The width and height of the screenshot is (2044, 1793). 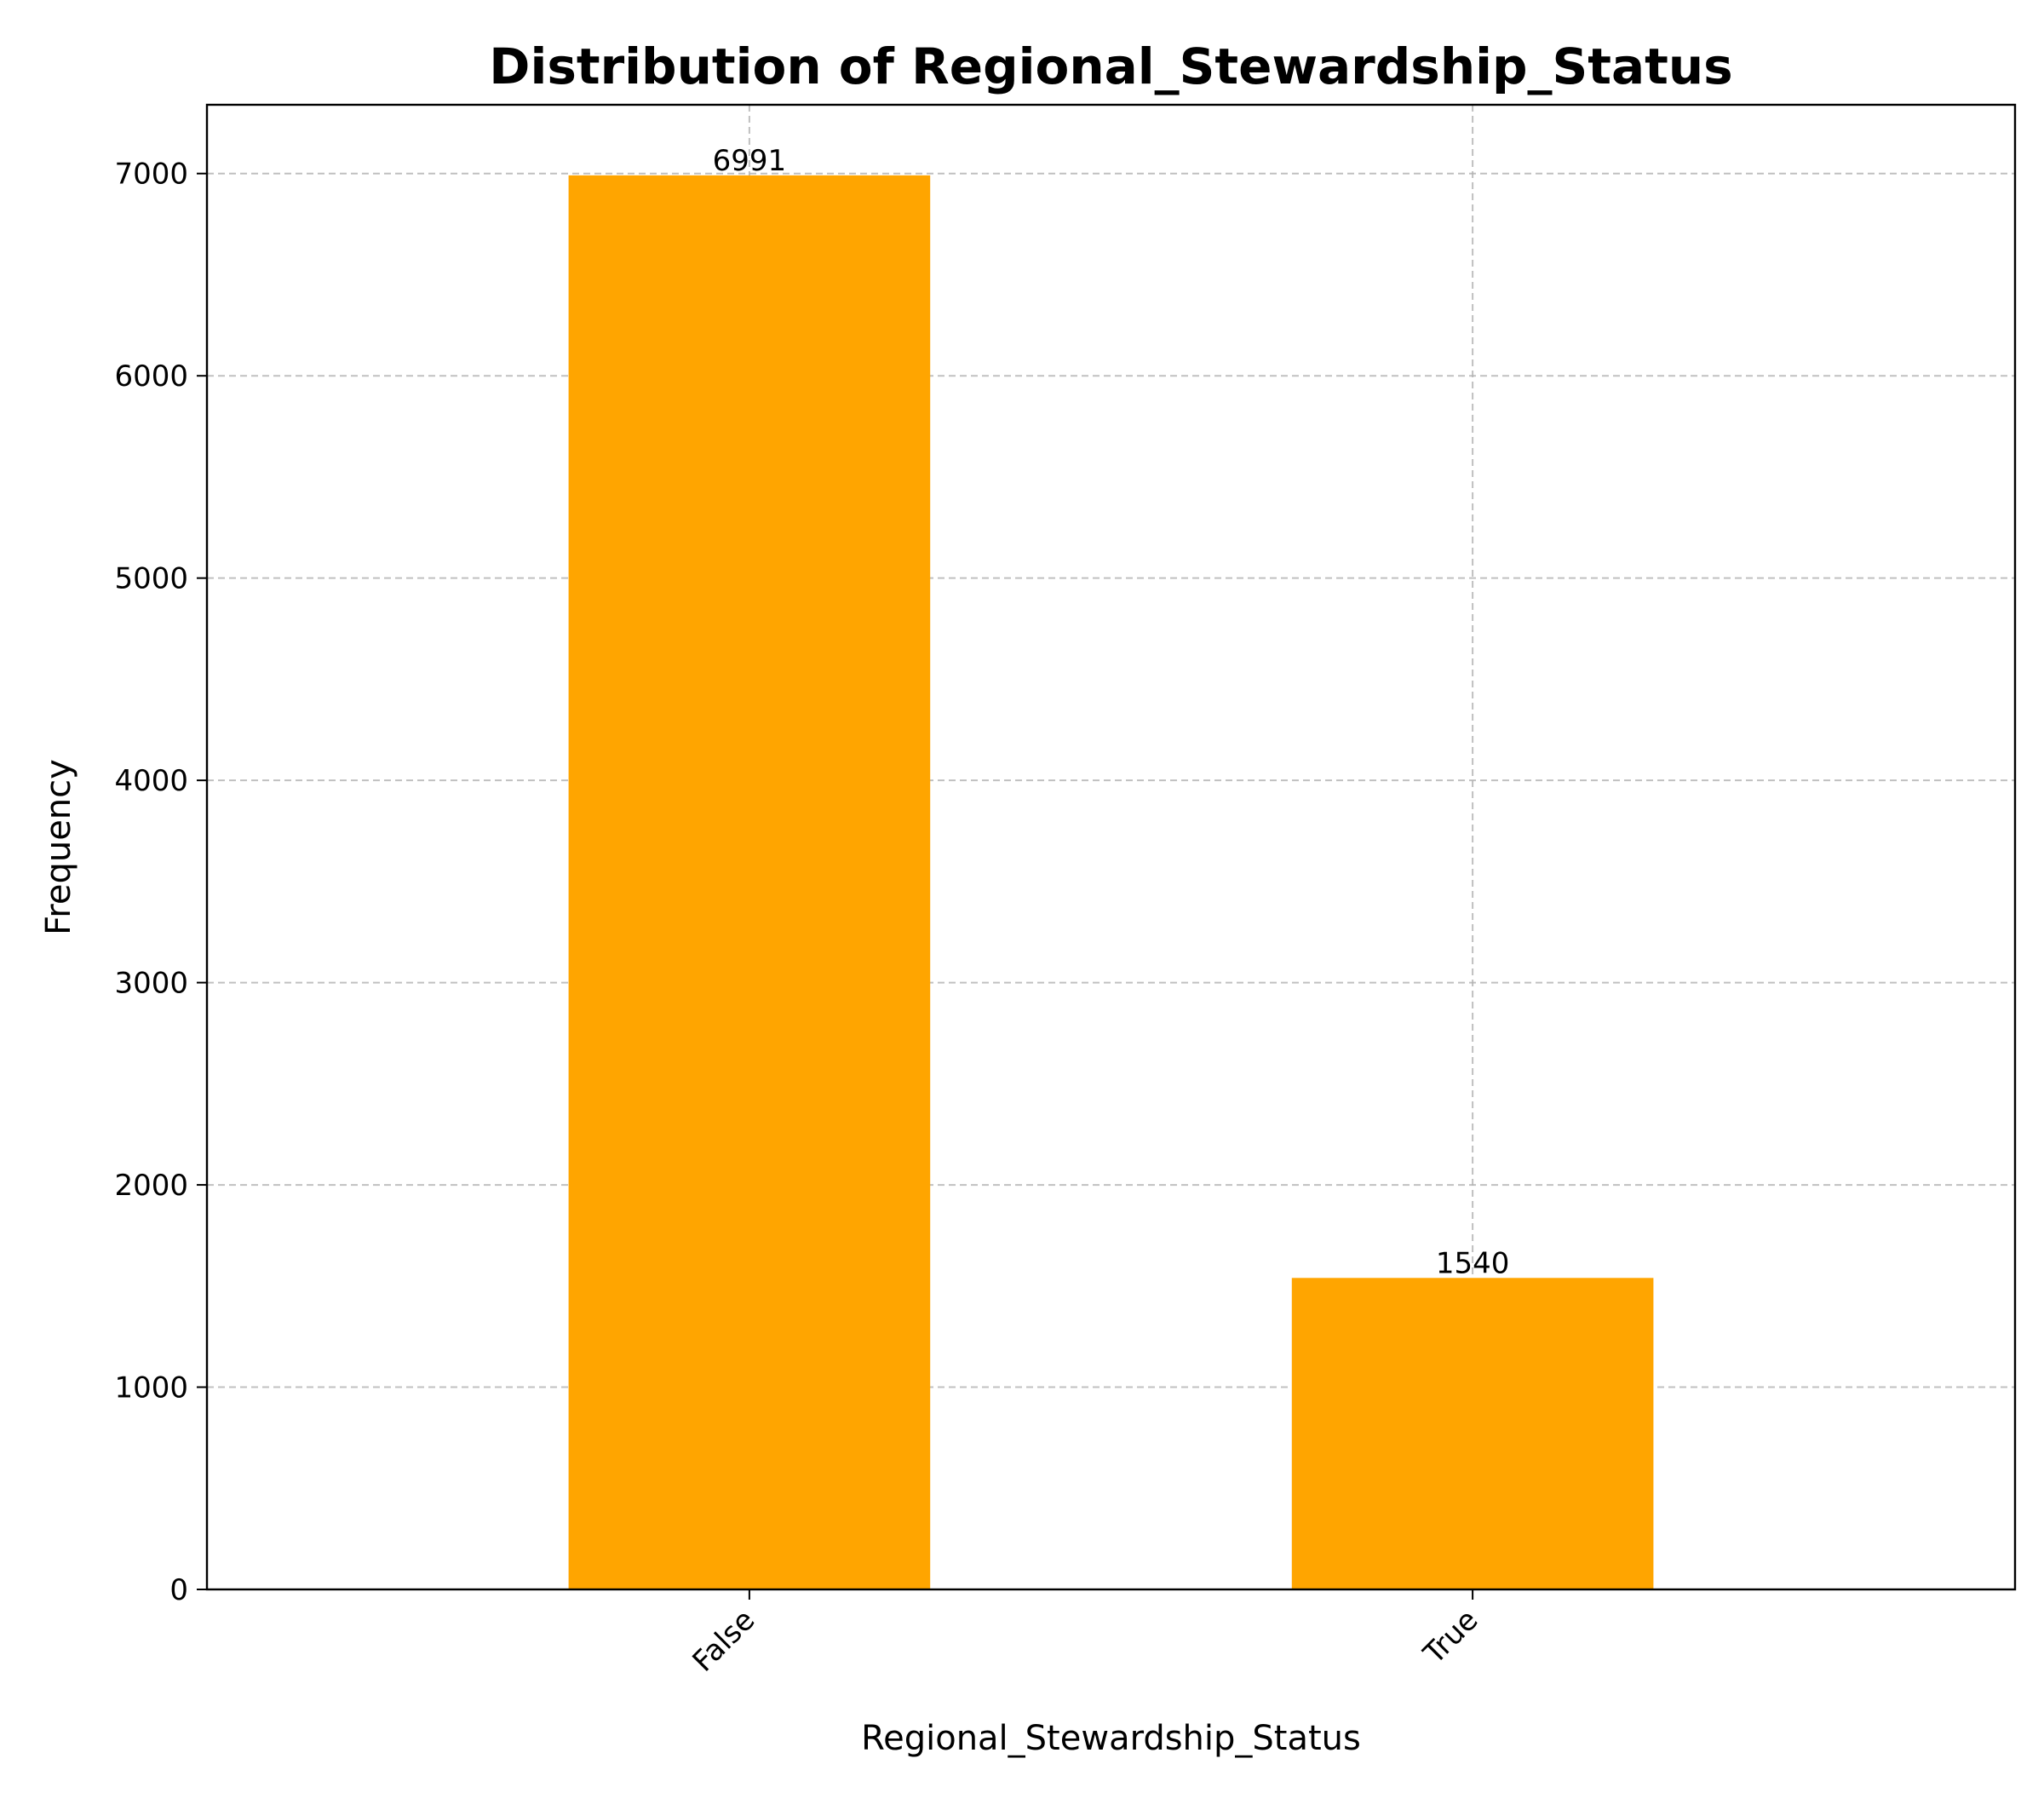 What do you see at coordinates (1473, 1263) in the screenshot?
I see `bar-value-label: 1540` at bounding box center [1473, 1263].